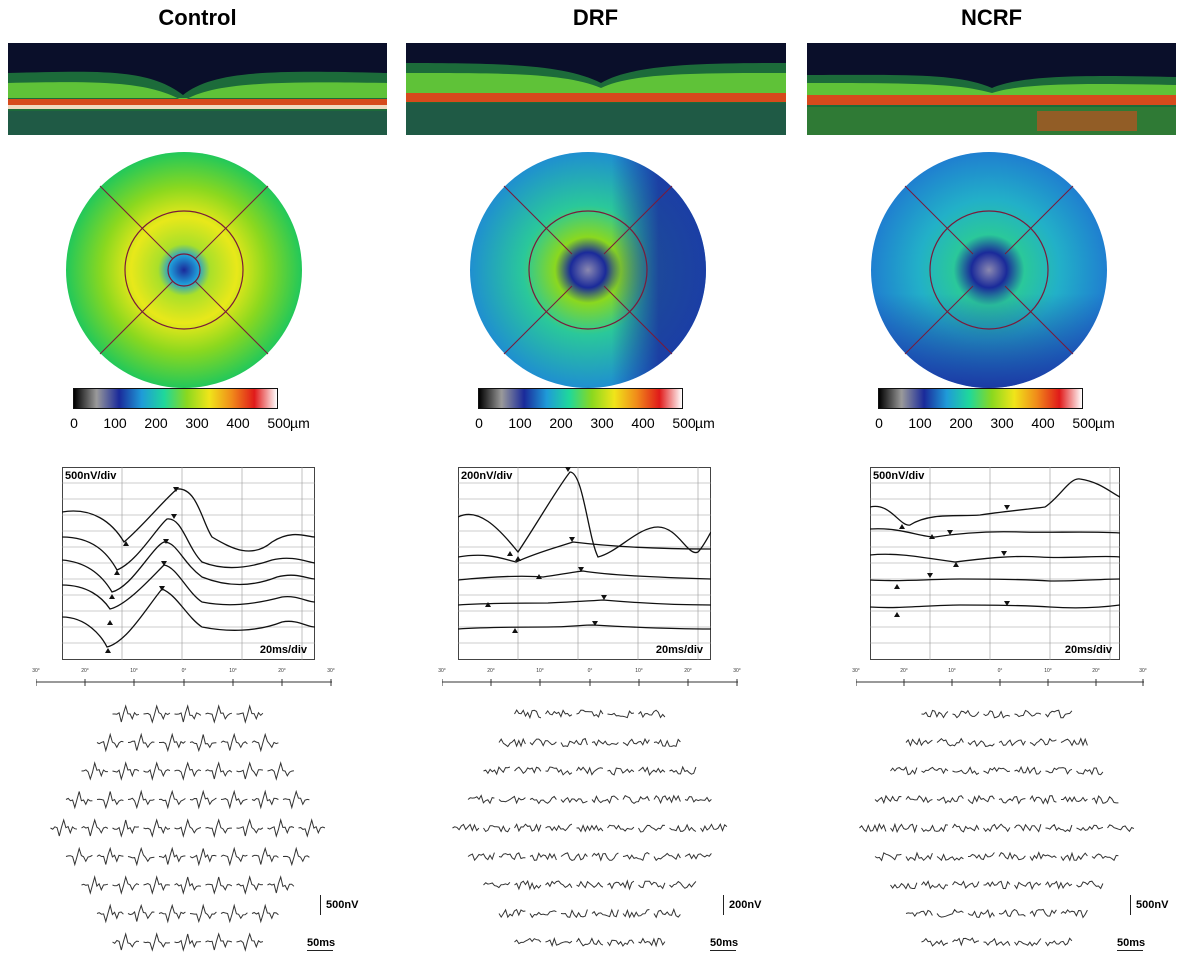 Image resolution: width=1186 pixels, height=963 pixels. What do you see at coordinates (995, 563) in the screenshot?
I see `erg-trace-array: 500nV/div 20ms/div` at bounding box center [995, 563].